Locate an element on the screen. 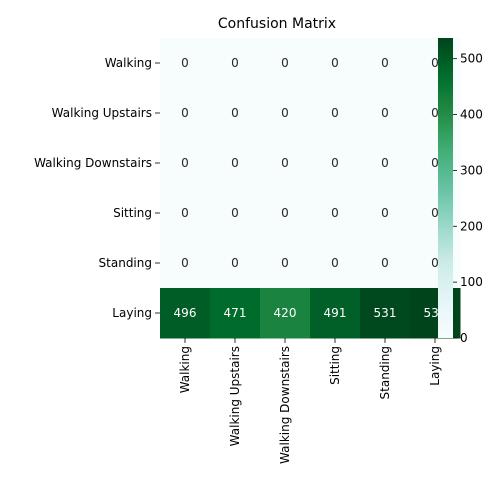  cell-value-label: 496 is located at coordinates (185, 313).